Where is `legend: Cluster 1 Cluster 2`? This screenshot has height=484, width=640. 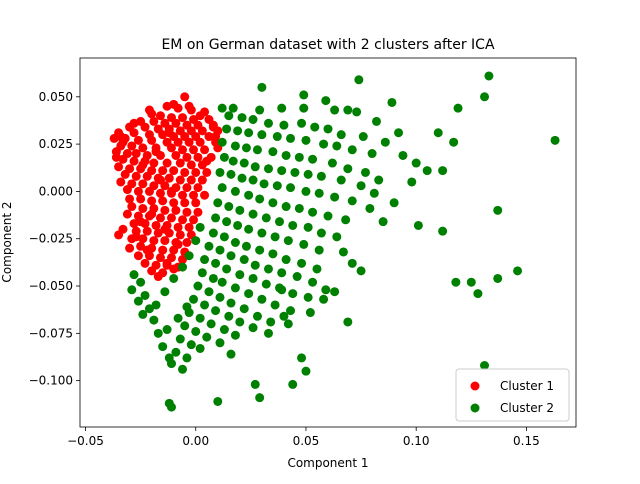
legend: Cluster 1 Cluster 2 is located at coordinates (512, 395).